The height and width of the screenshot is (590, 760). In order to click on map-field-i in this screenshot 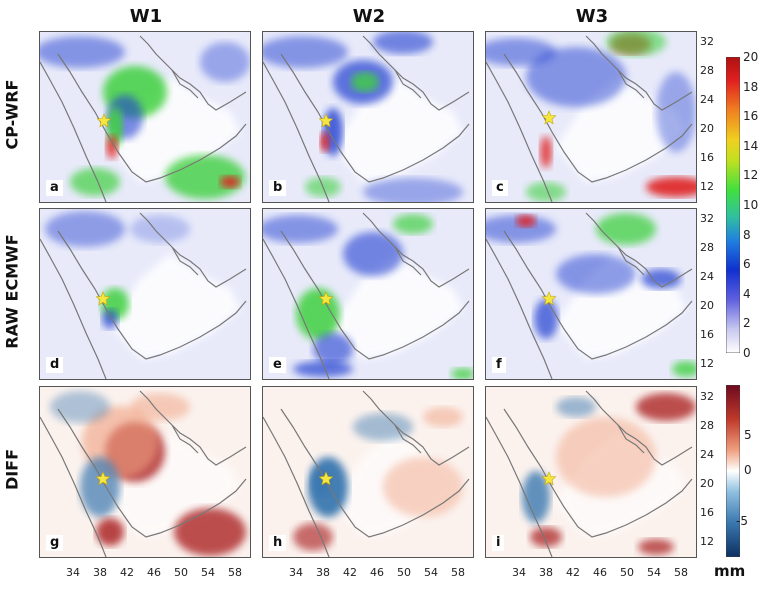, I will do `click(591, 472)`.